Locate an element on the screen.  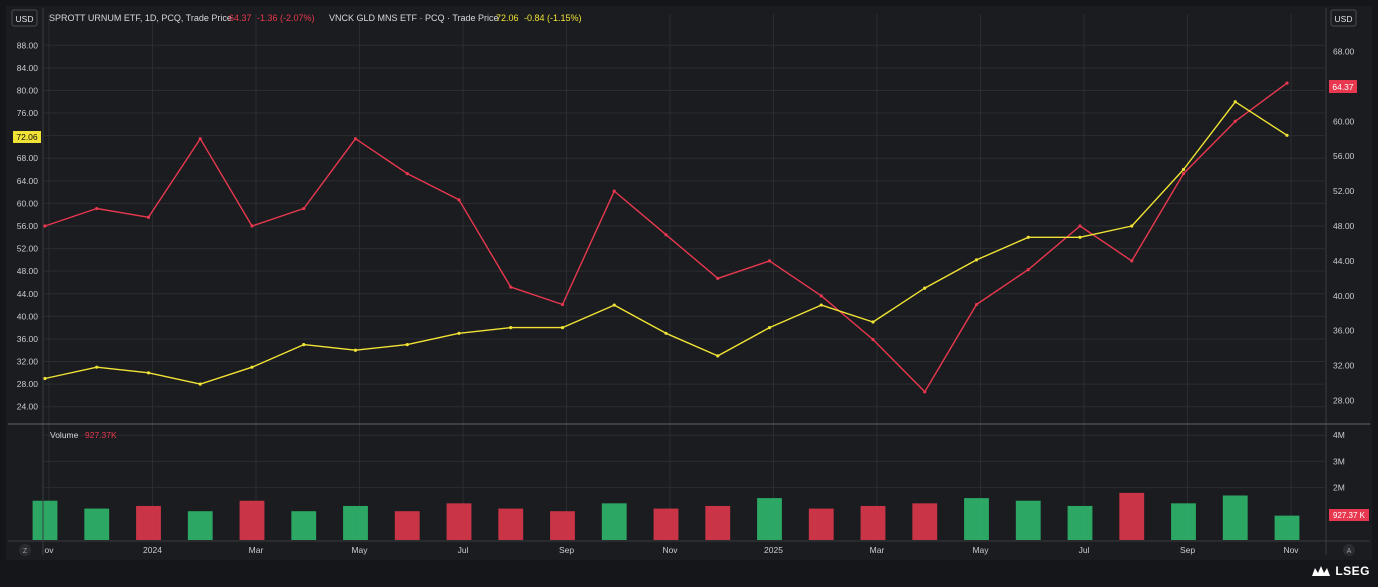
currency-left-label: USD is located at coordinates (25, 19).